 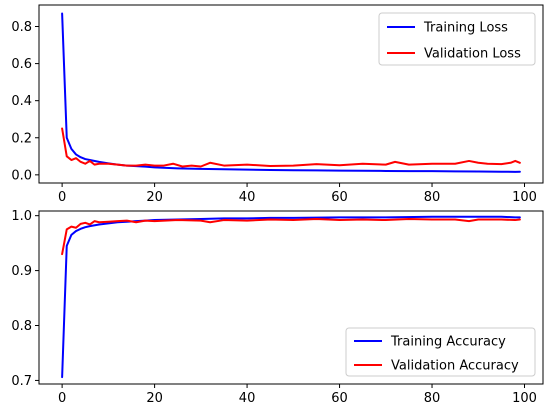 I want to click on y-tick-label: 0.6, so click(x=21, y=64).